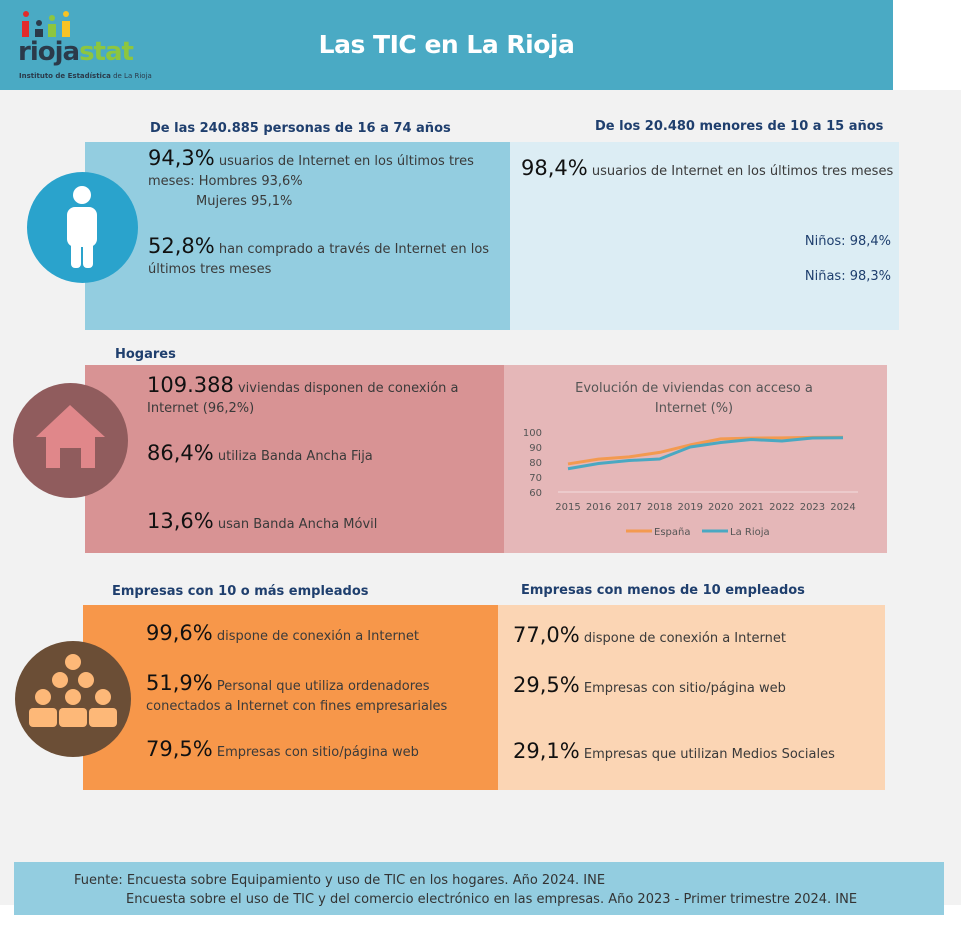  Describe the element at coordinates (180, 521) in the screenshot. I see `stat-value: 13,6%` at that location.